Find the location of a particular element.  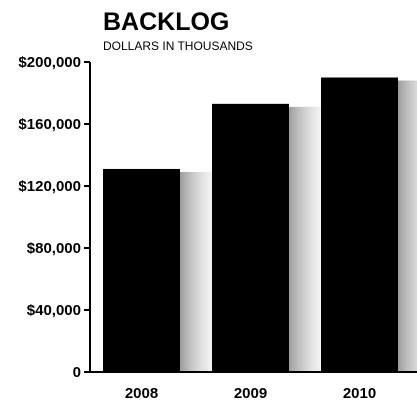

bar-2009 is located at coordinates (250, 237).